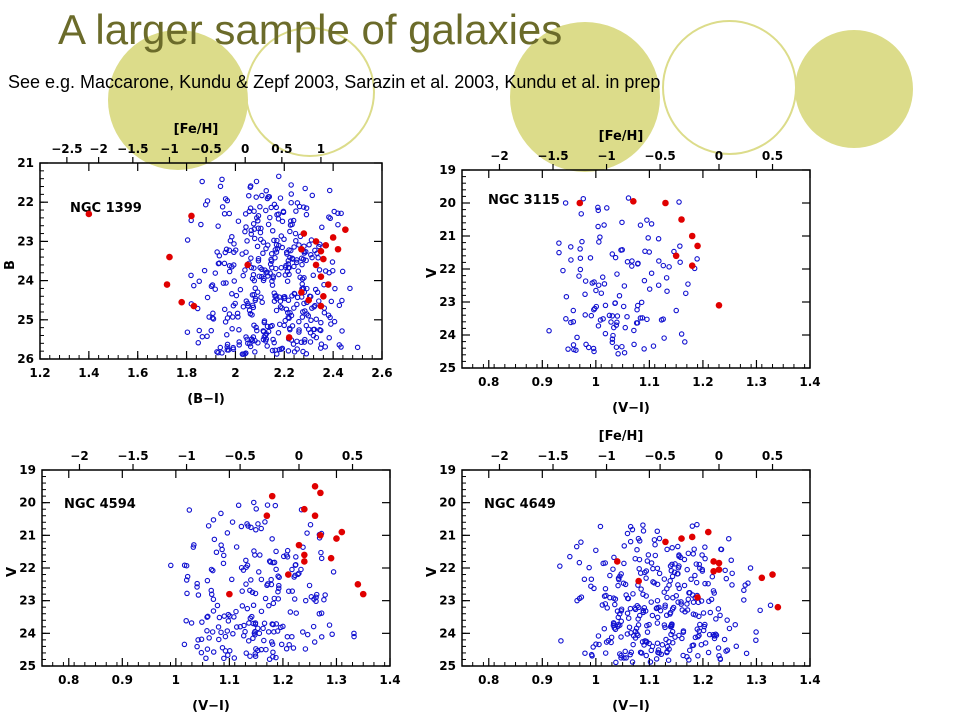 This screenshot has height=720, width=960. Describe the element at coordinates (310, 29) in the screenshot. I see `slide-title: A larger sample of galaxies` at that location.